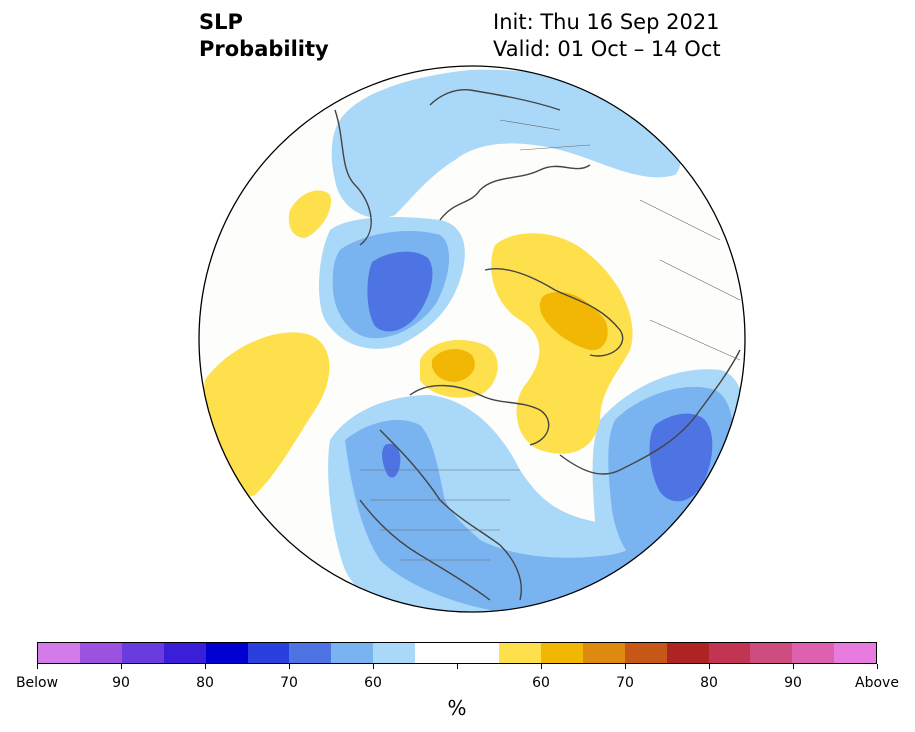 Image resolution: width=915 pixels, height=732 pixels. Describe the element at coordinates (264, 36) in the screenshot. I see `title-block-left: SLP Probability` at that location.